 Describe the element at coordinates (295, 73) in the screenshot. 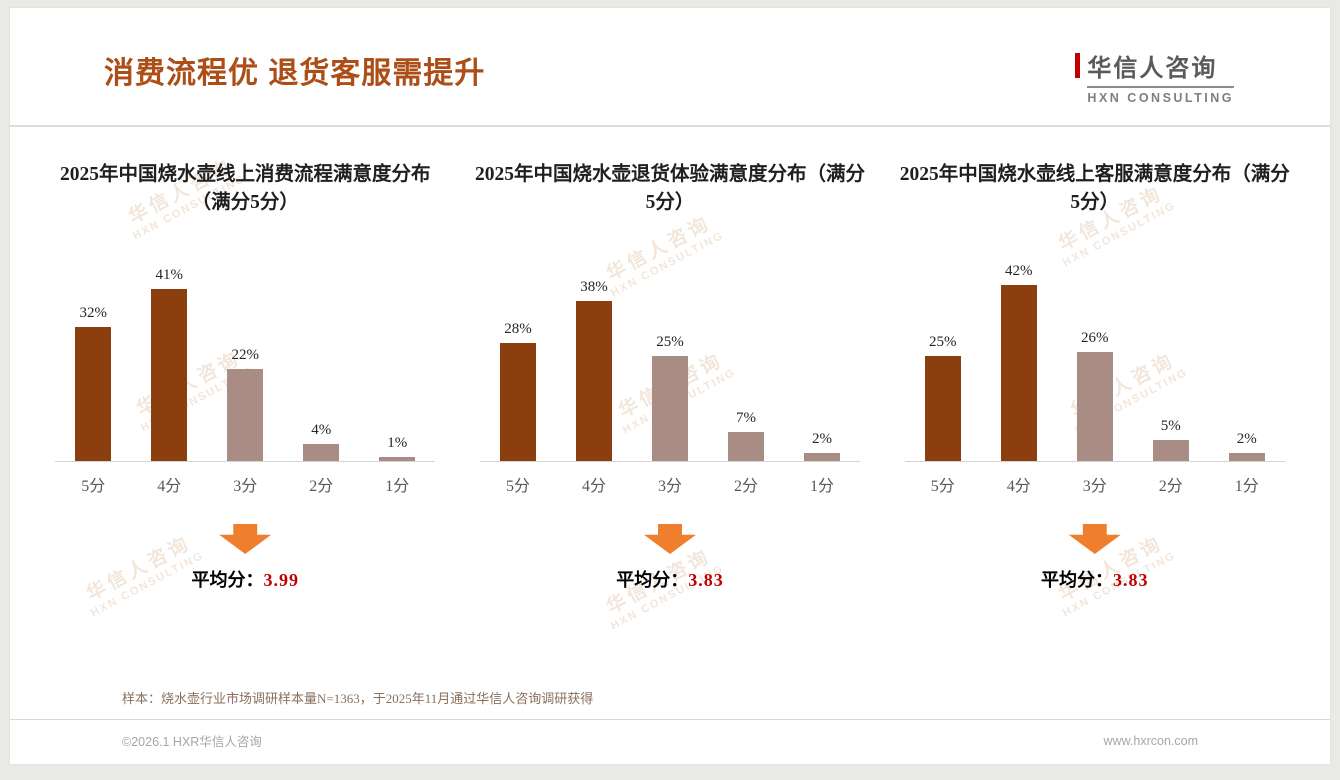

I see `page-title: 消费流程优 退货客服需提升` at that location.